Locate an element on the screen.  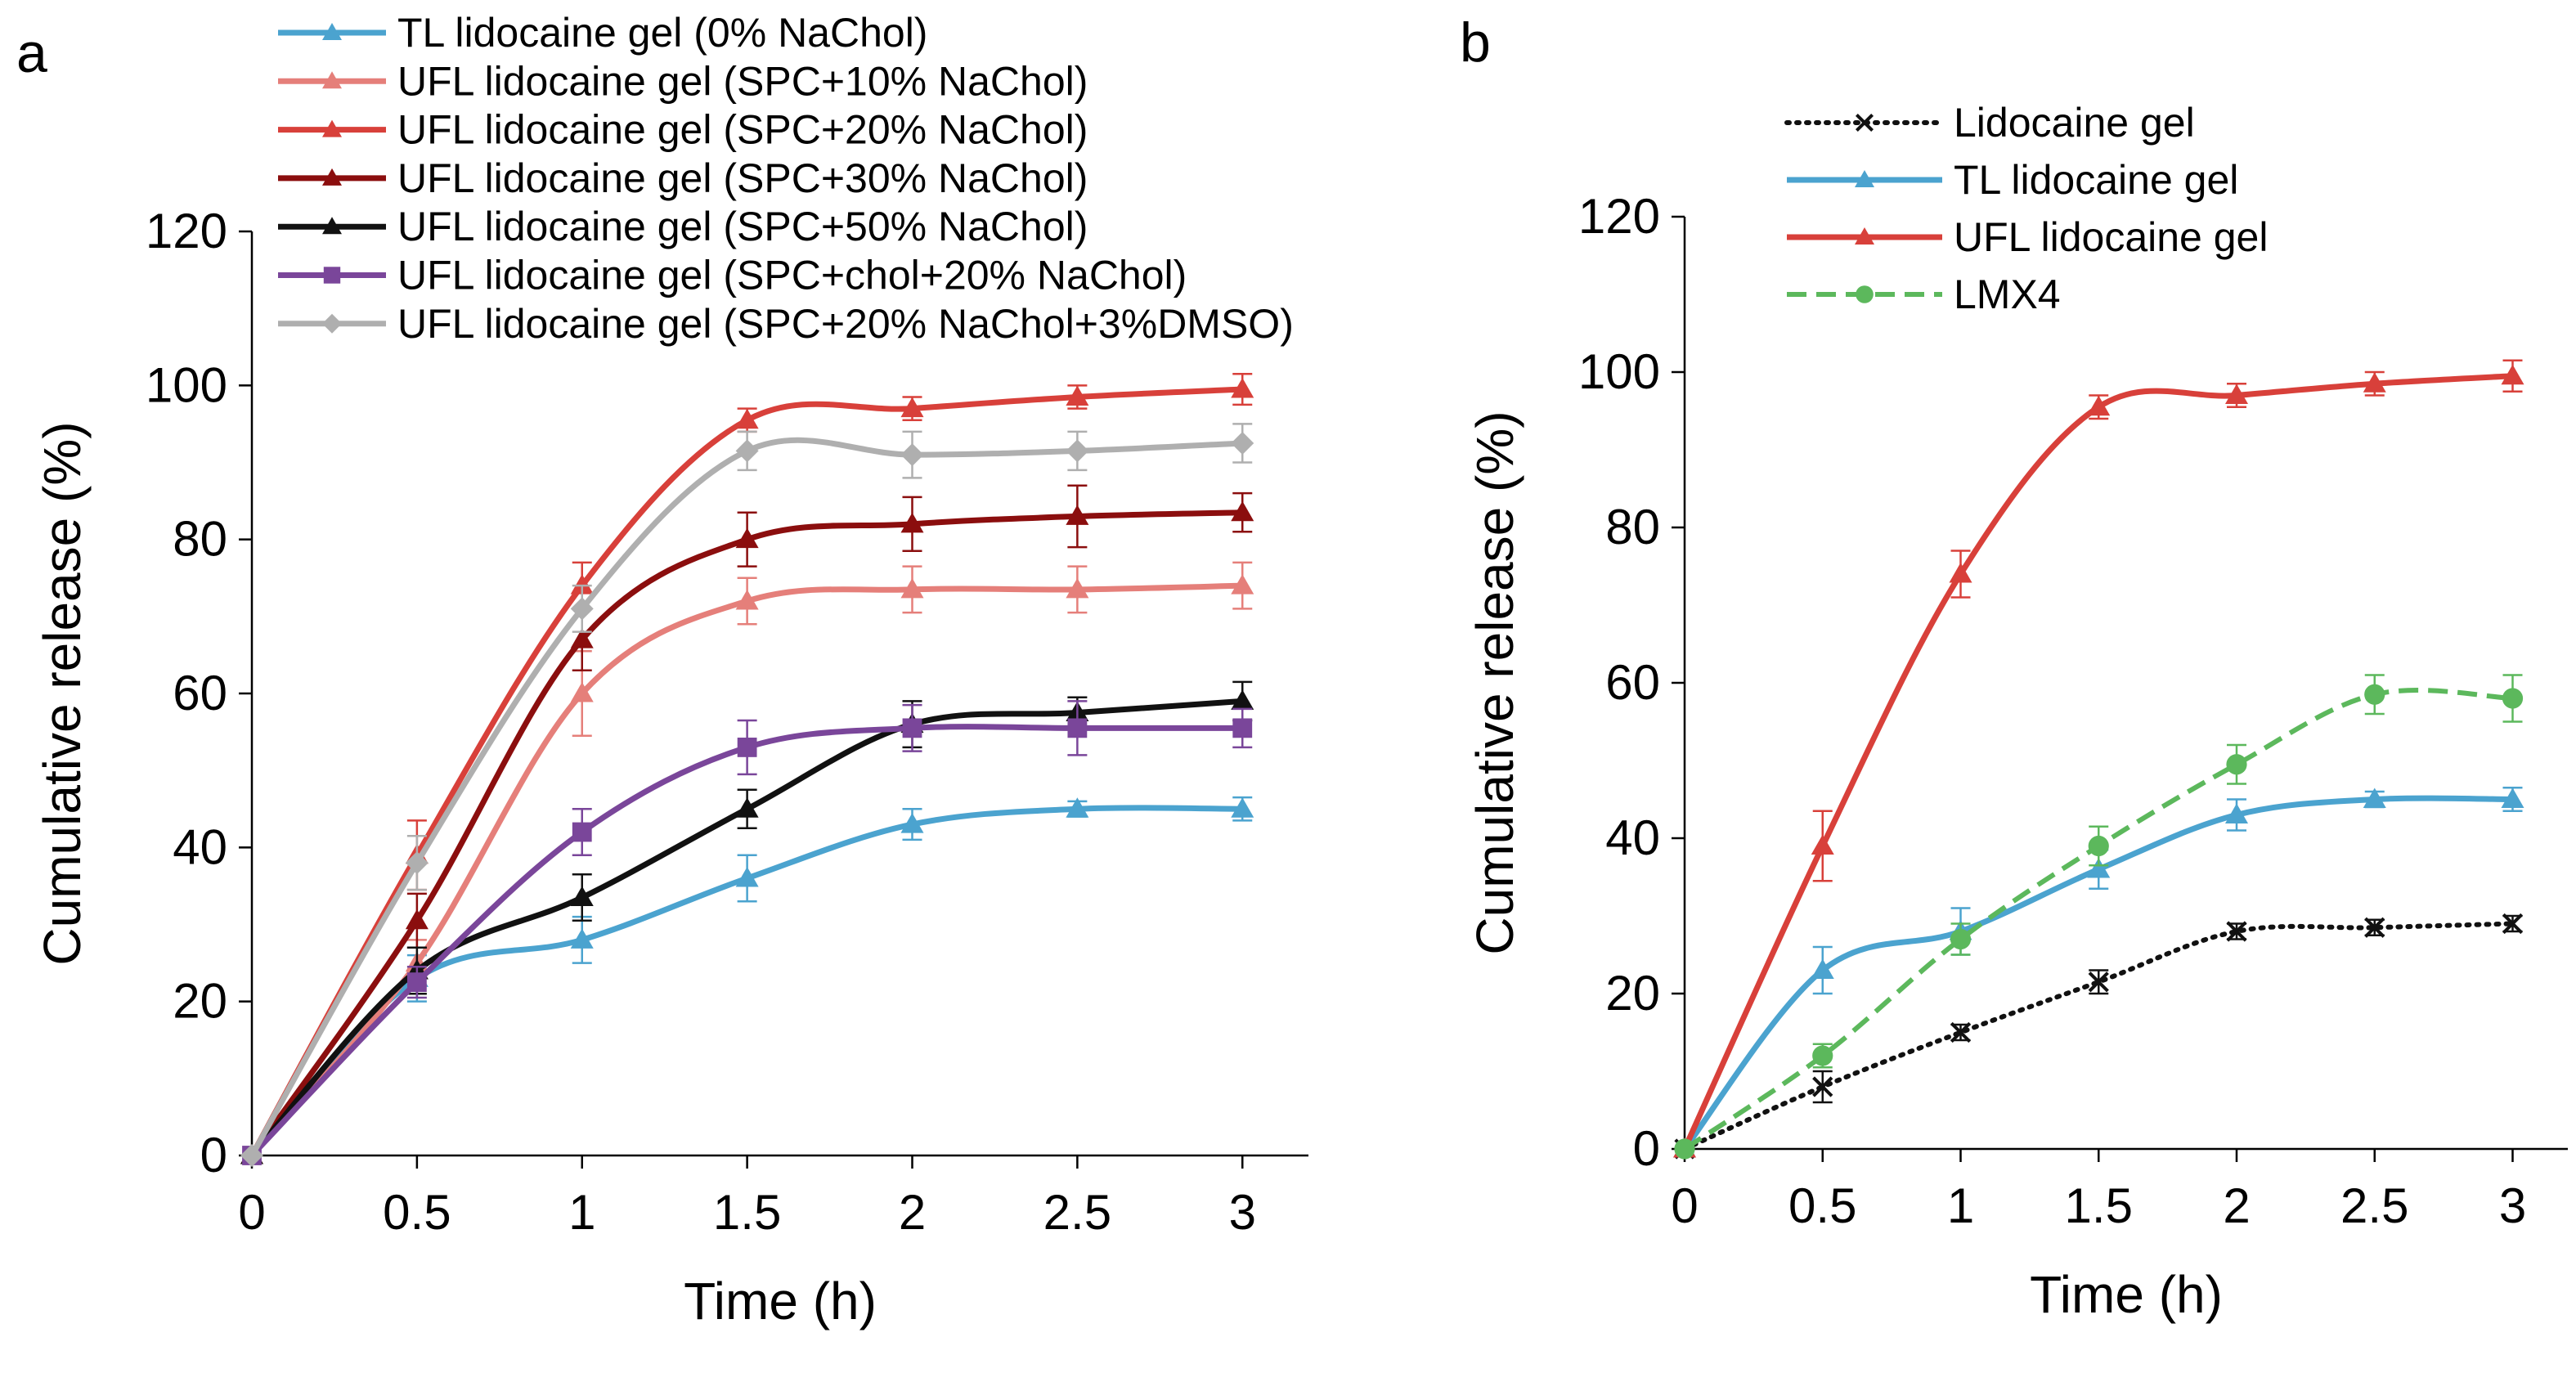
panel-a-legend-label: UFL lidocaine gel (SPC+10% NaChol) is located at coordinates (742, 81).